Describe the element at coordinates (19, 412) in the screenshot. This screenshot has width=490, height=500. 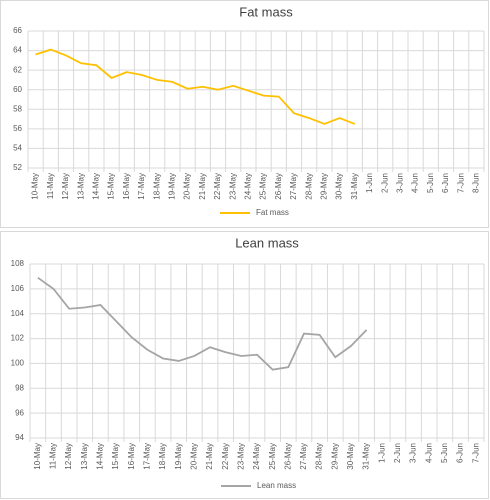
I see `y-tick-label: 96` at that location.